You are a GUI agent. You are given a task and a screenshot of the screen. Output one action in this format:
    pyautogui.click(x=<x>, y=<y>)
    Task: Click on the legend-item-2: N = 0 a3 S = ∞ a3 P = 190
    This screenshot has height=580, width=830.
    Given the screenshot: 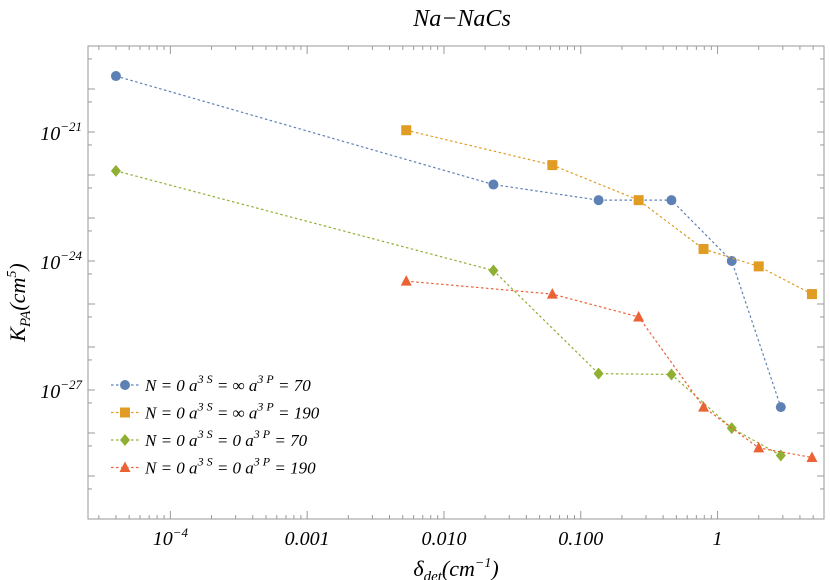 What is the action you would take?
    pyautogui.click(x=215, y=411)
    